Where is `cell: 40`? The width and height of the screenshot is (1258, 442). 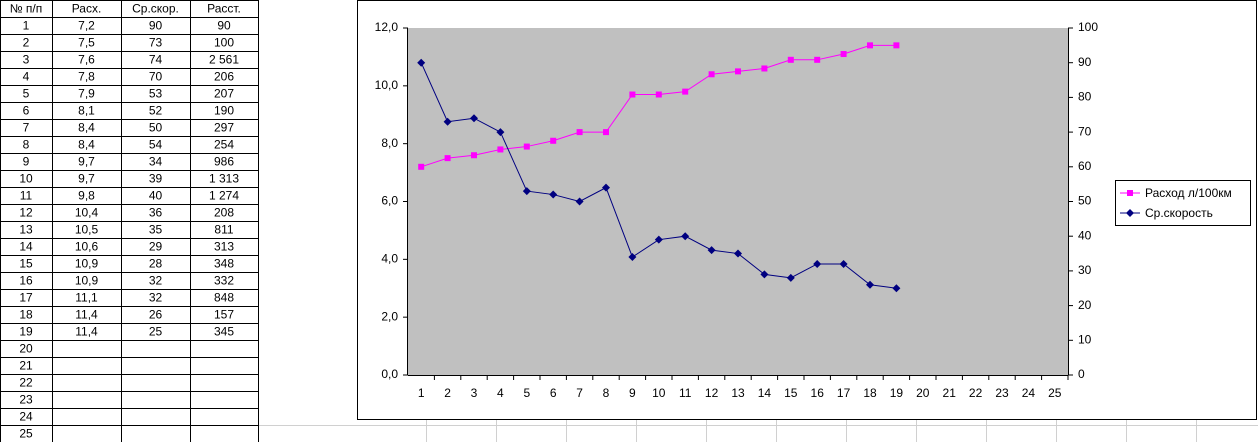
cell: 40 is located at coordinates (156, 196).